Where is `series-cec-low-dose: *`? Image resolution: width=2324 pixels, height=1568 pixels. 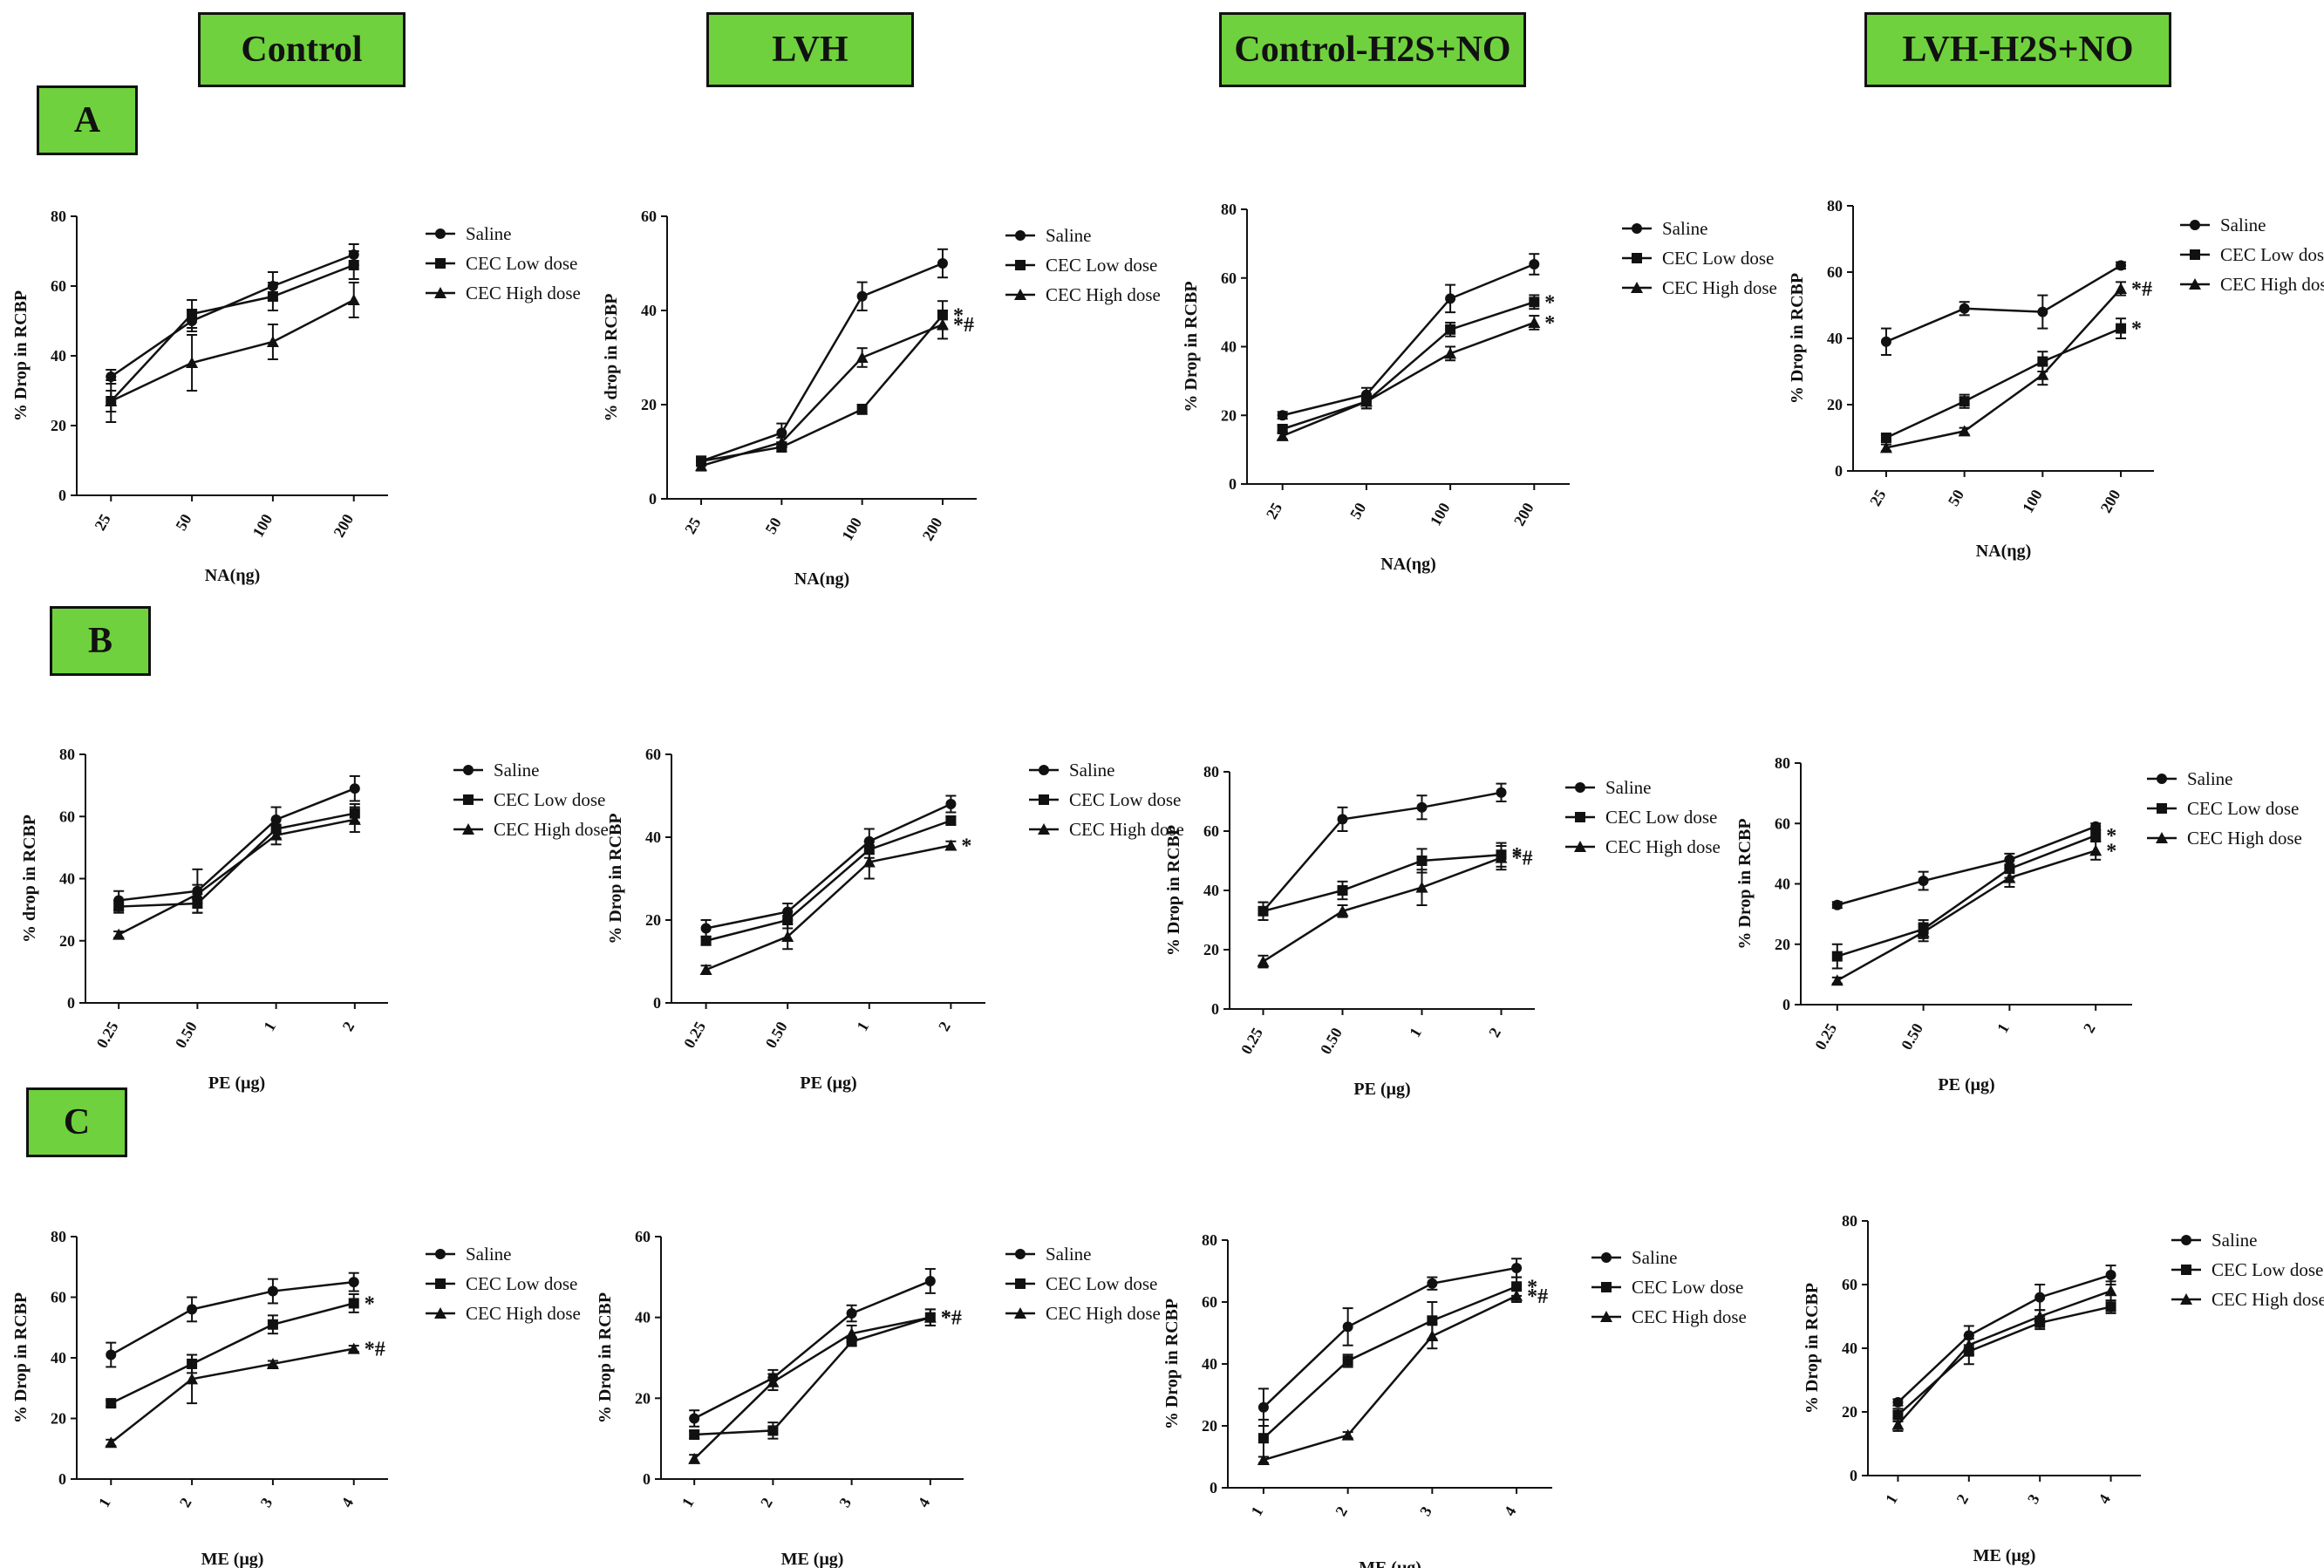
series-cec-low-dose: * is located at coordinates (1397, 1367).